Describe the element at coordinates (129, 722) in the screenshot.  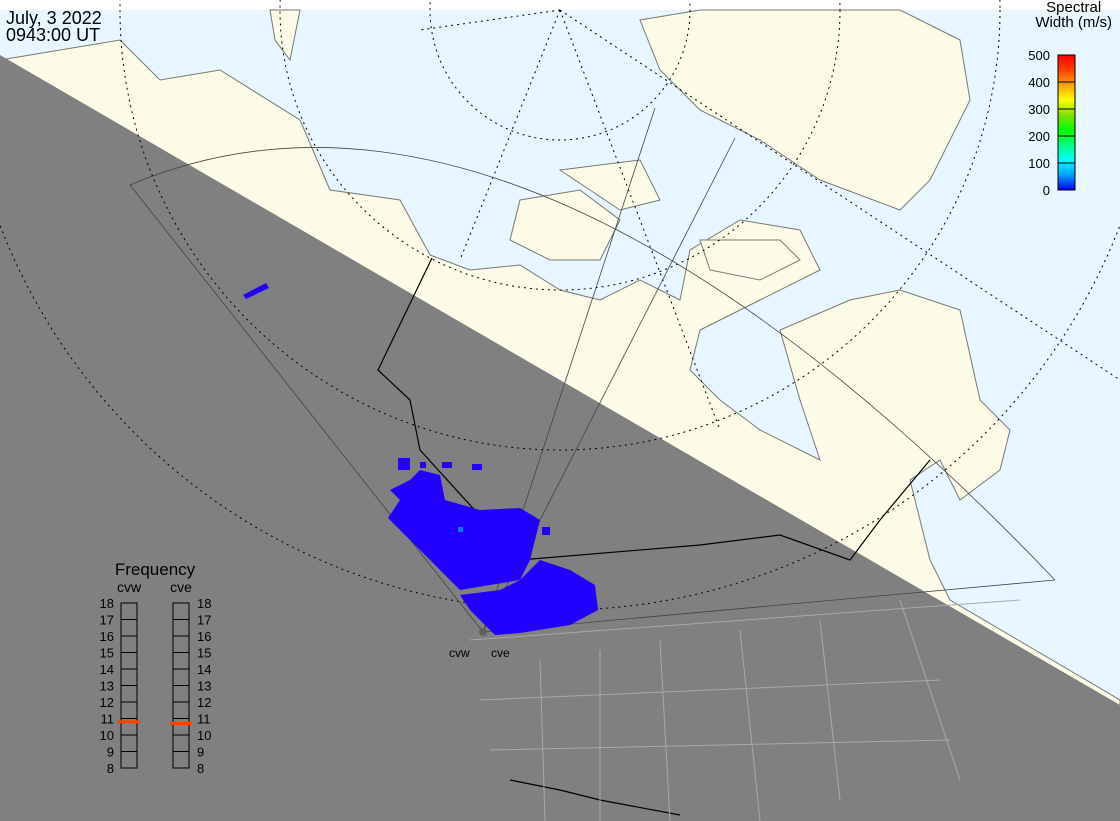
I see `frequency-marker-cvw` at that location.